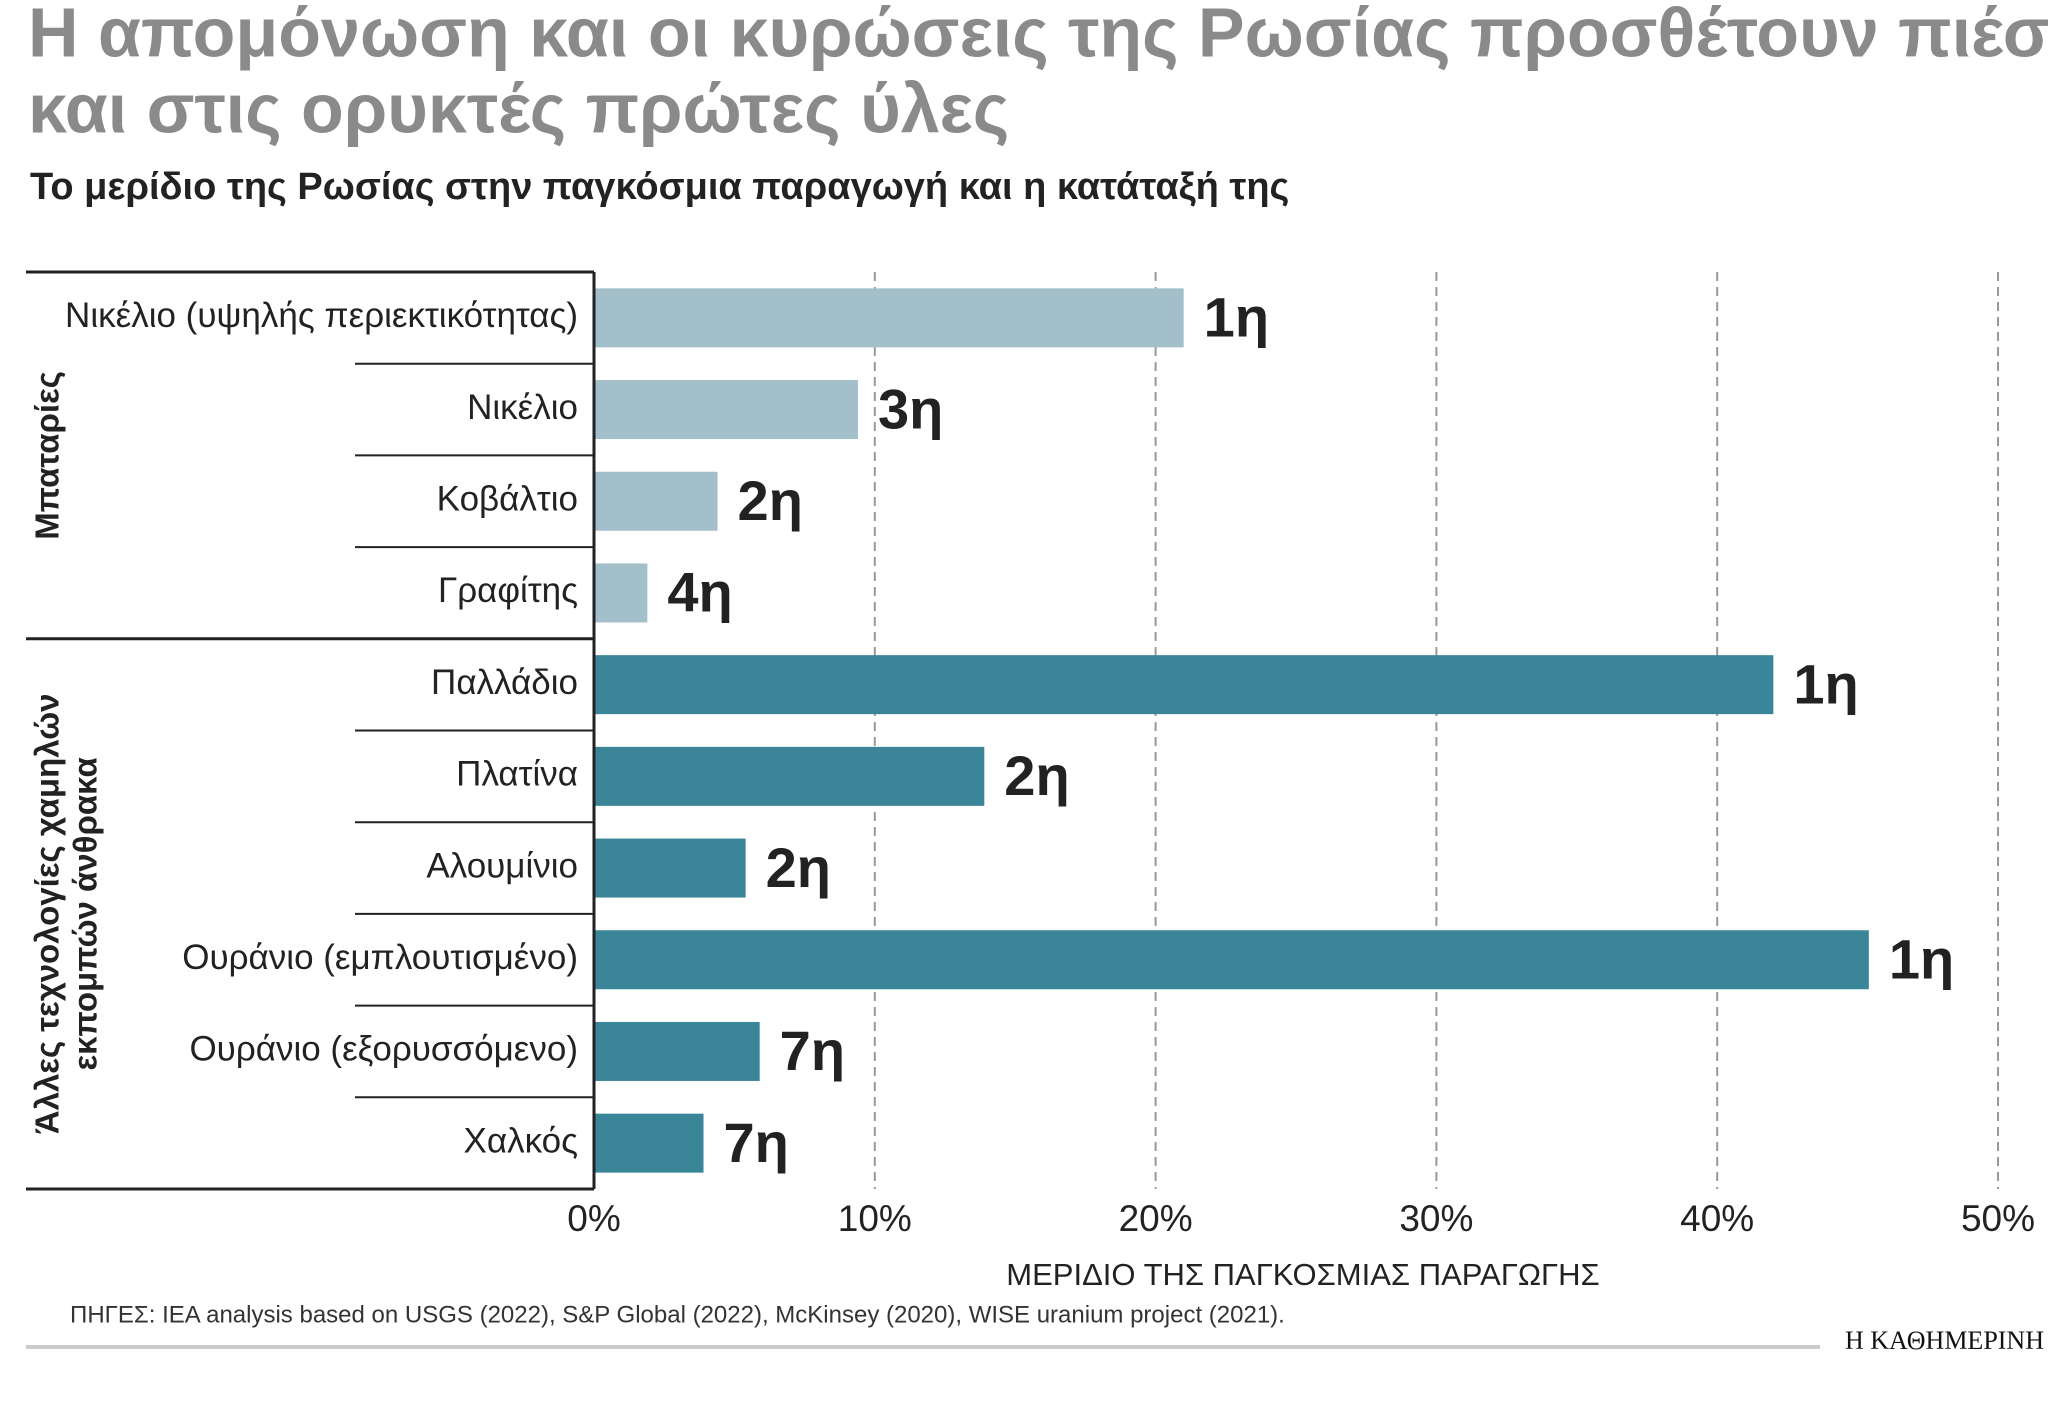 This screenshot has height=1405, width=2048. Describe the element at coordinates (910, 408) in the screenshot. I see `rank-label: 3η` at that location.